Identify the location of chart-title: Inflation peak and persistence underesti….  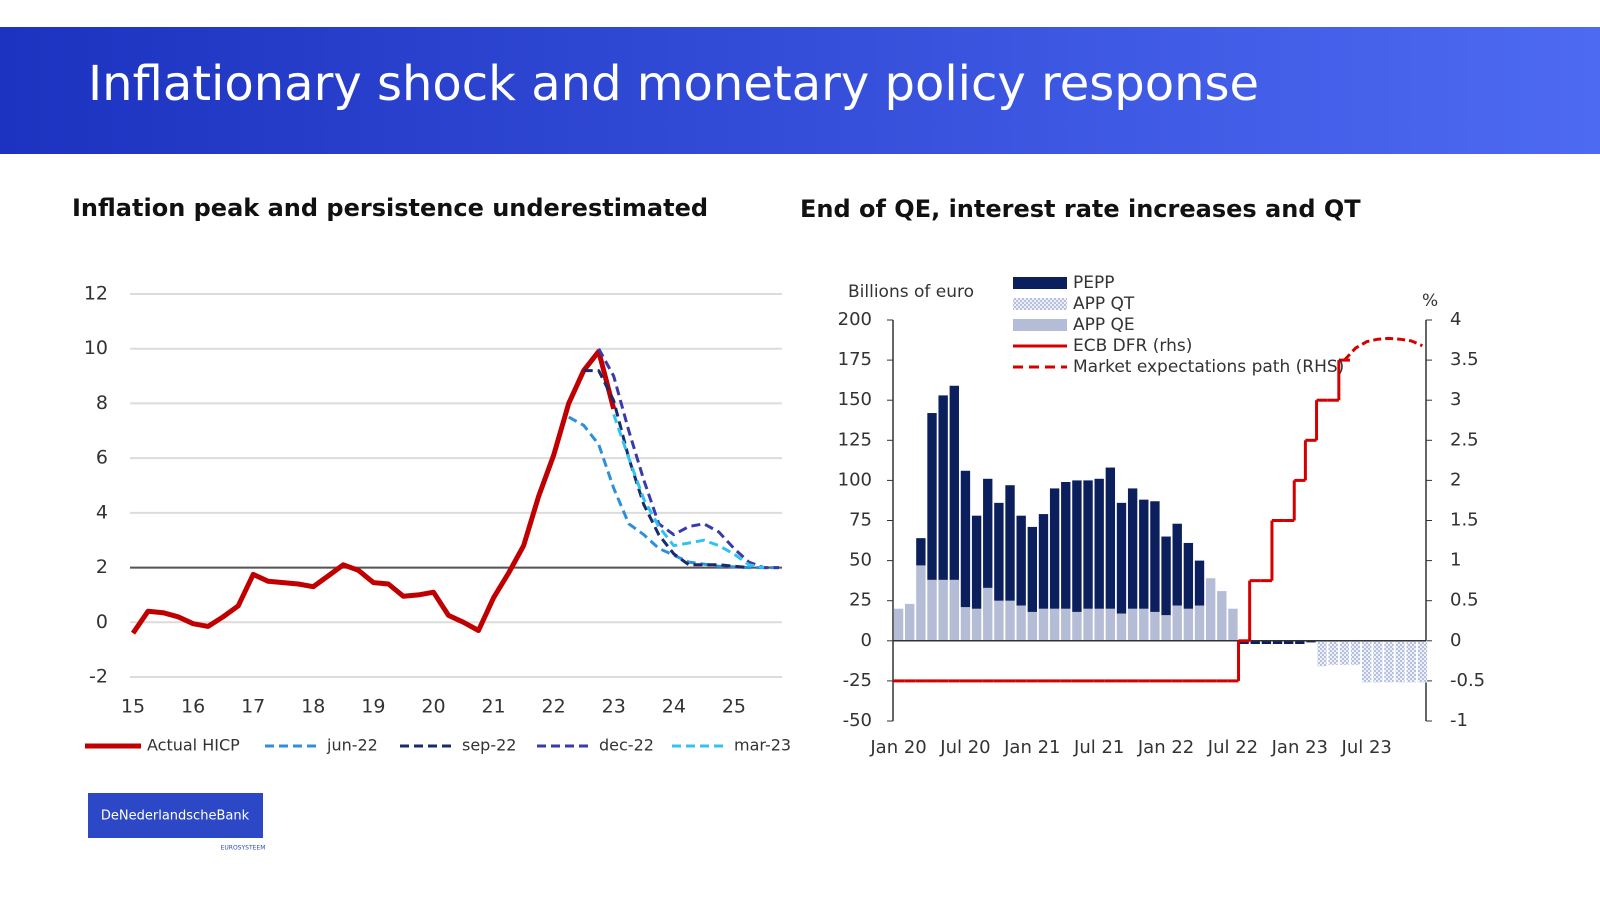
(390, 208).